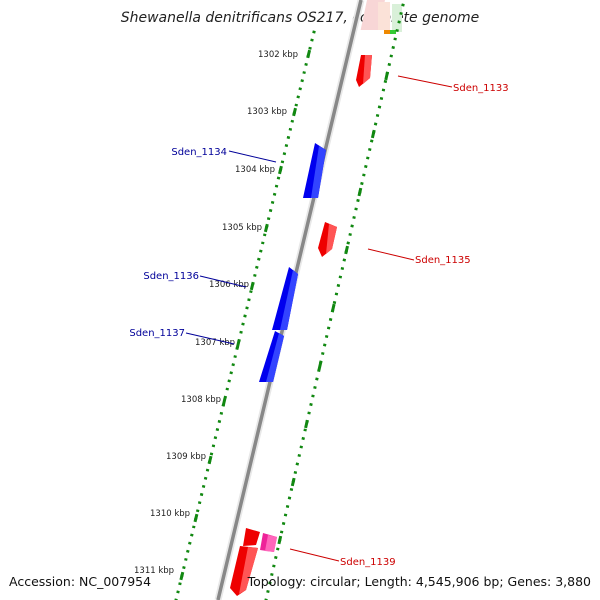  I want to click on accession-label: Accession: NC_007954, so click(80, 581).